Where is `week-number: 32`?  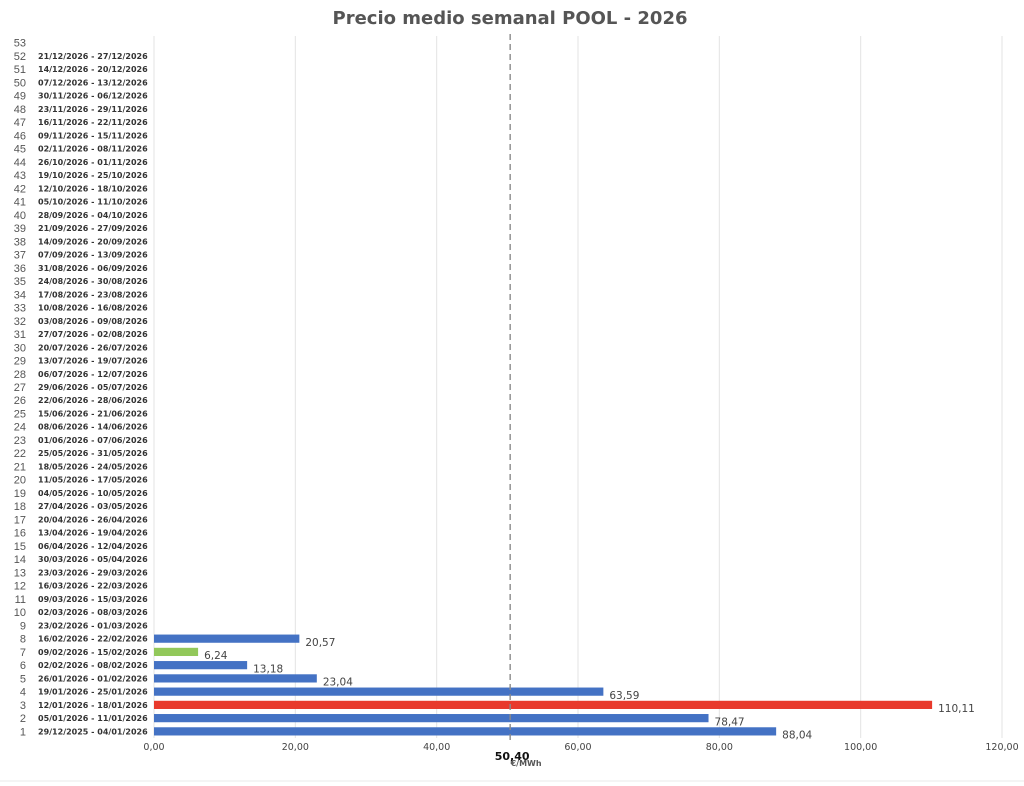
week-number: 32 is located at coordinates (20, 322).